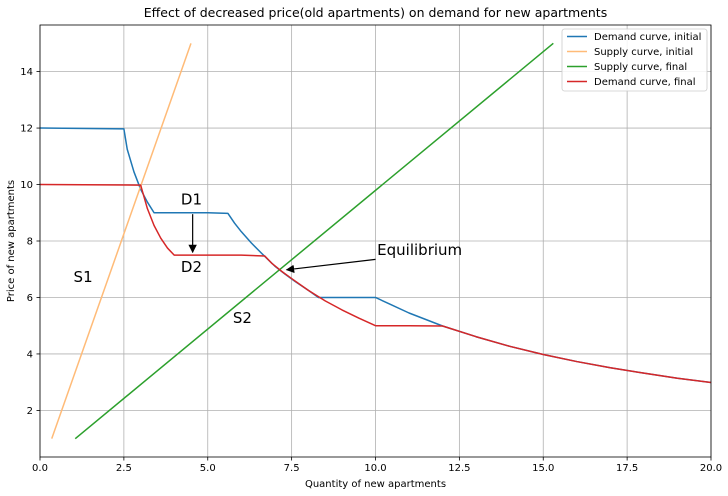  Describe the element at coordinates (643, 52) in the screenshot. I see `legend-label: Supply curve, initial` at that location.